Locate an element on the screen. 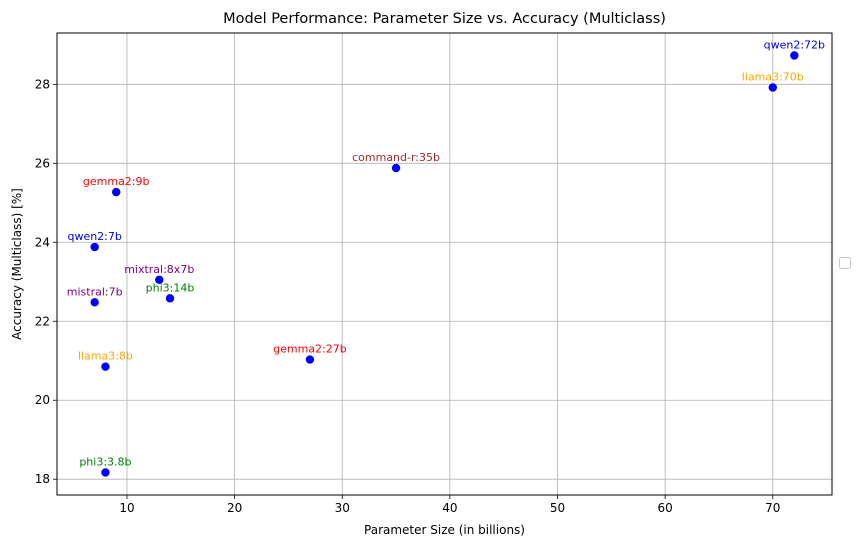 The image size is (860, 547). point-label: command-r:35b is located at coordinates (396, 157).